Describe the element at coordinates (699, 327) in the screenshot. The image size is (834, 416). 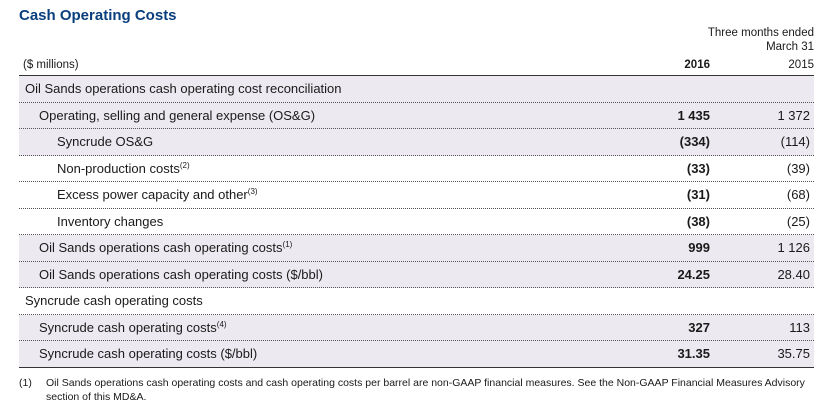
I see `value-2016: 327` at that location.